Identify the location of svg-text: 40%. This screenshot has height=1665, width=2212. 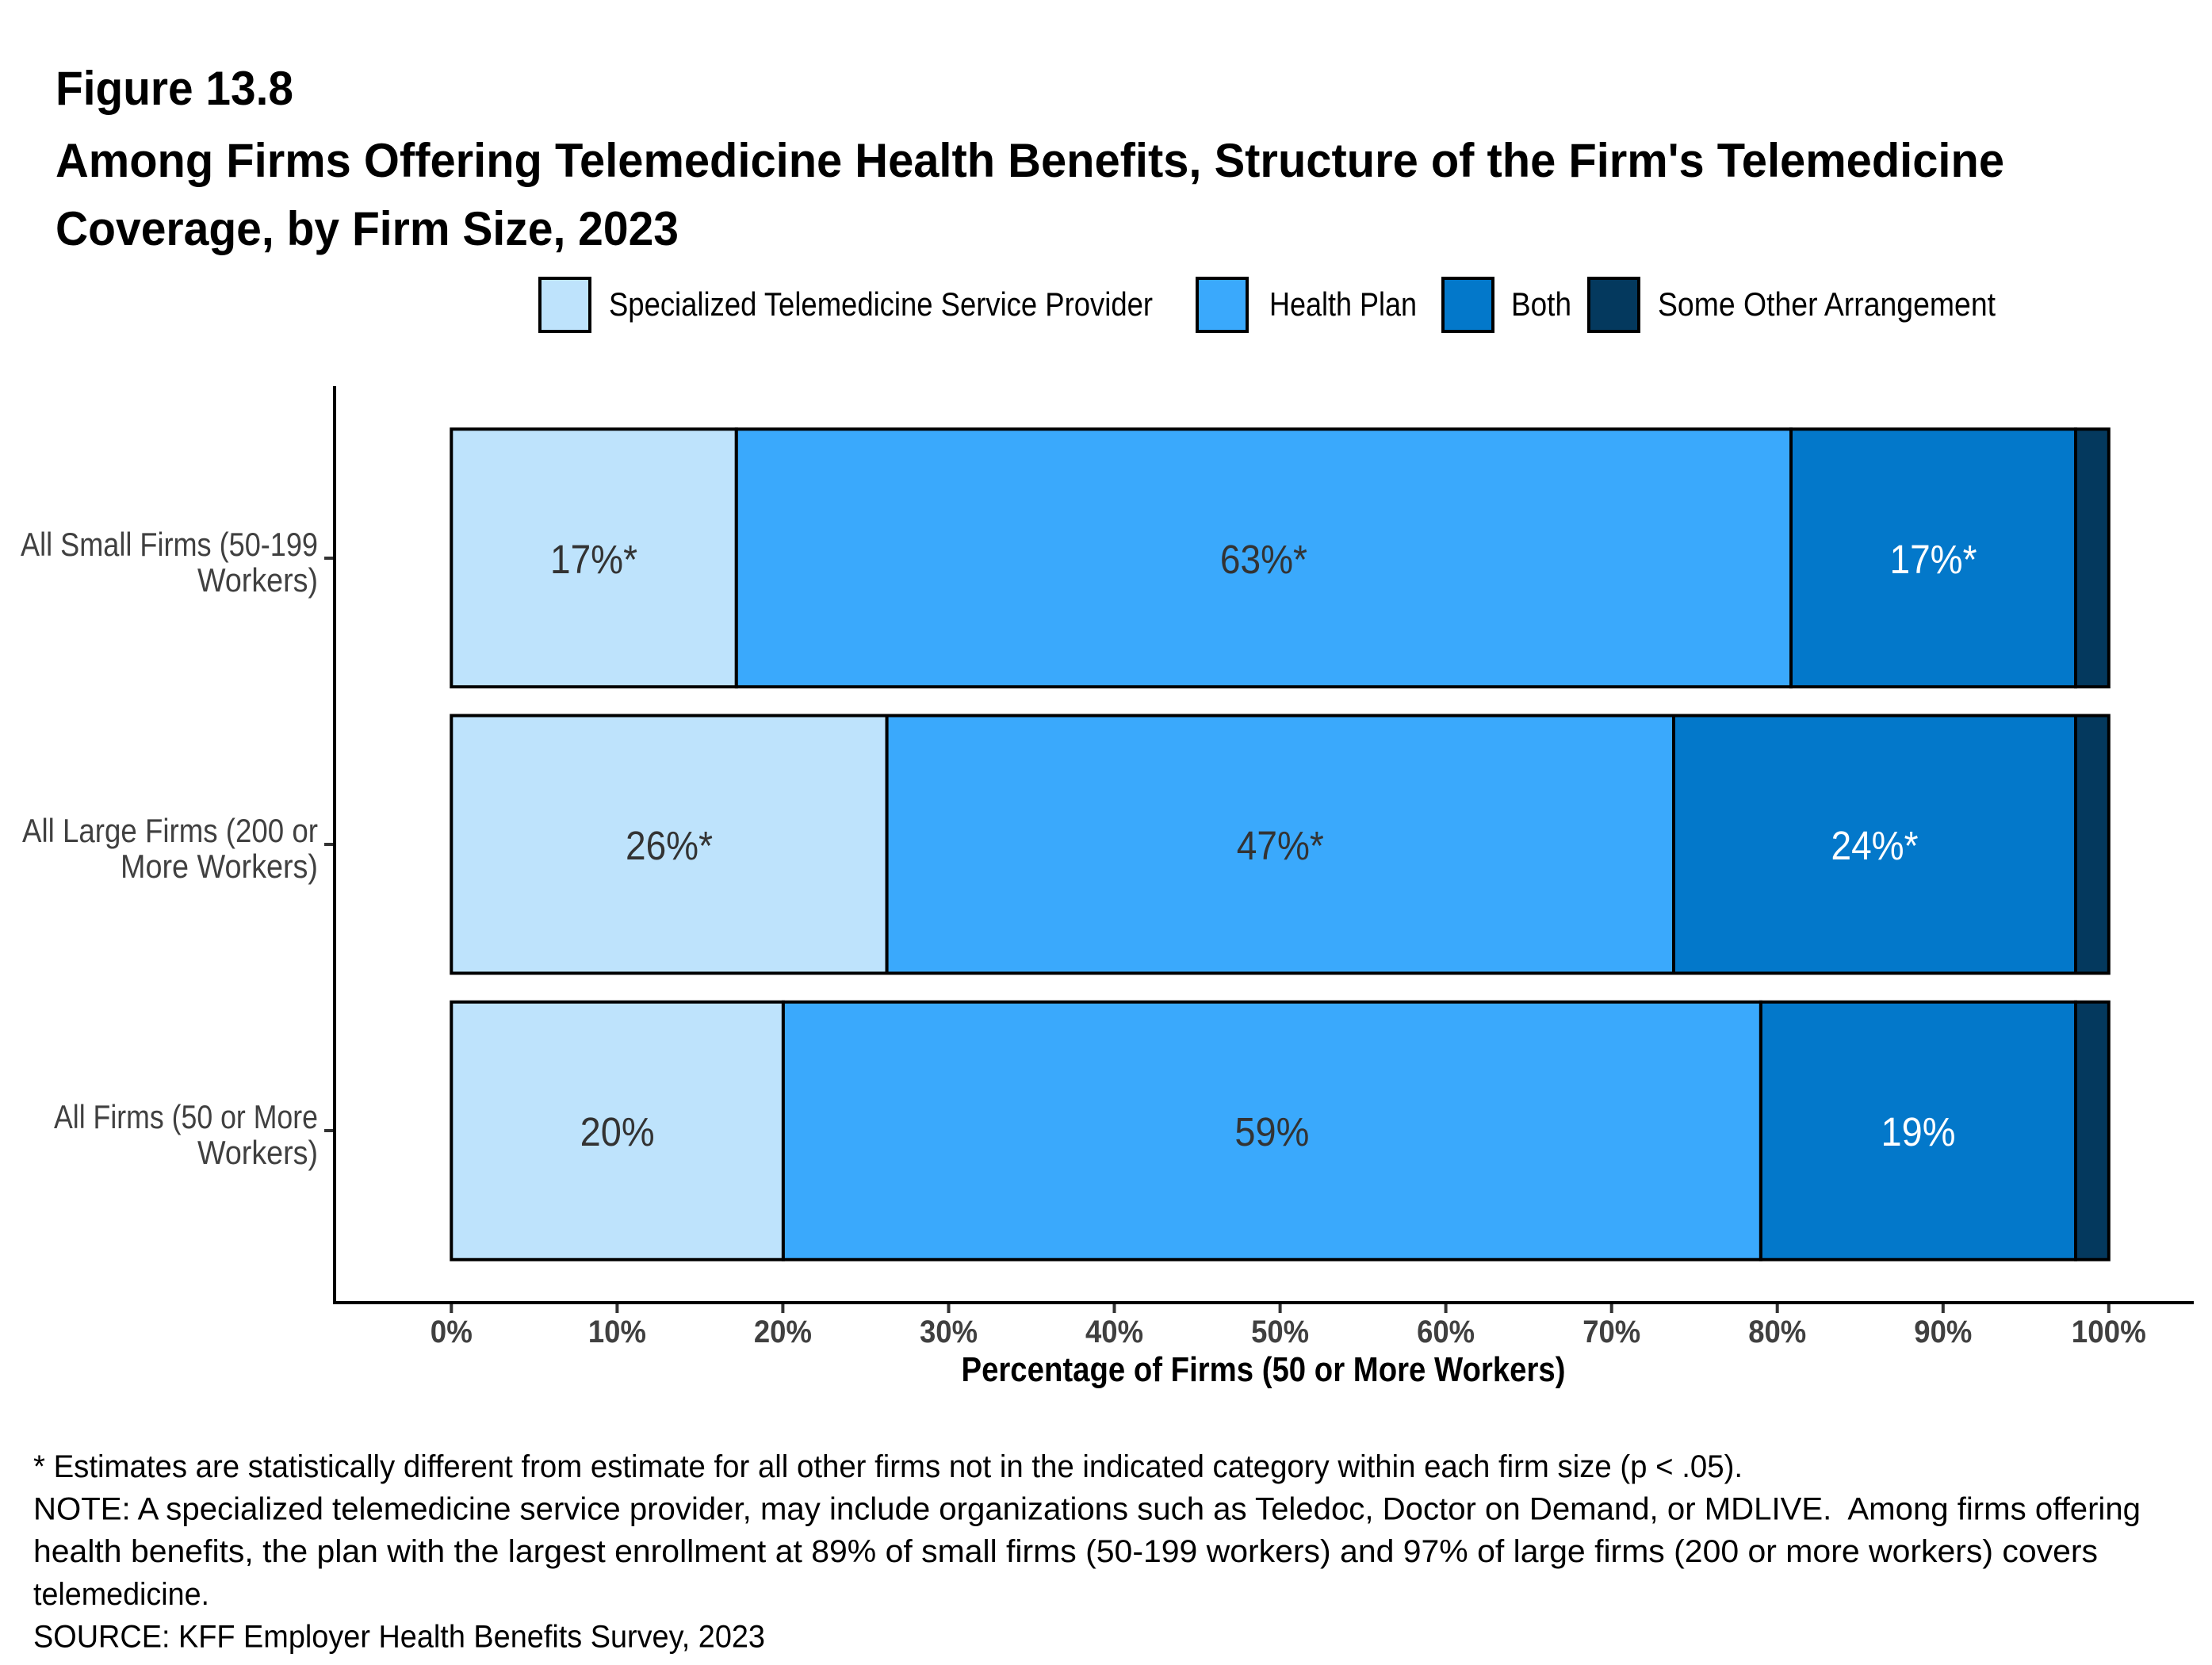
(1114, 1332).